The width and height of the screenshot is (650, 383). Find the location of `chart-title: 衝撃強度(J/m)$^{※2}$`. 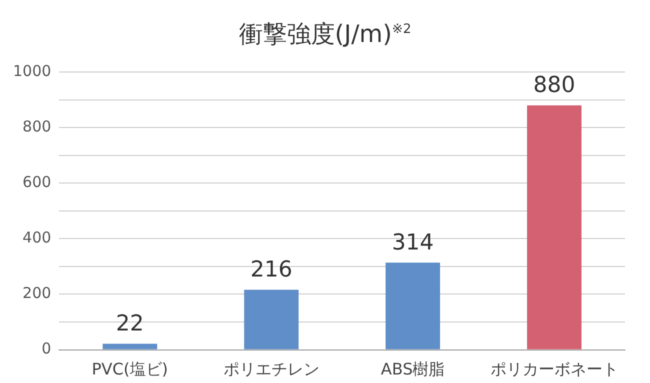

chart-title: 衝撃強度(J/m)$^{※2}$ is located at coordinates (325, 34).